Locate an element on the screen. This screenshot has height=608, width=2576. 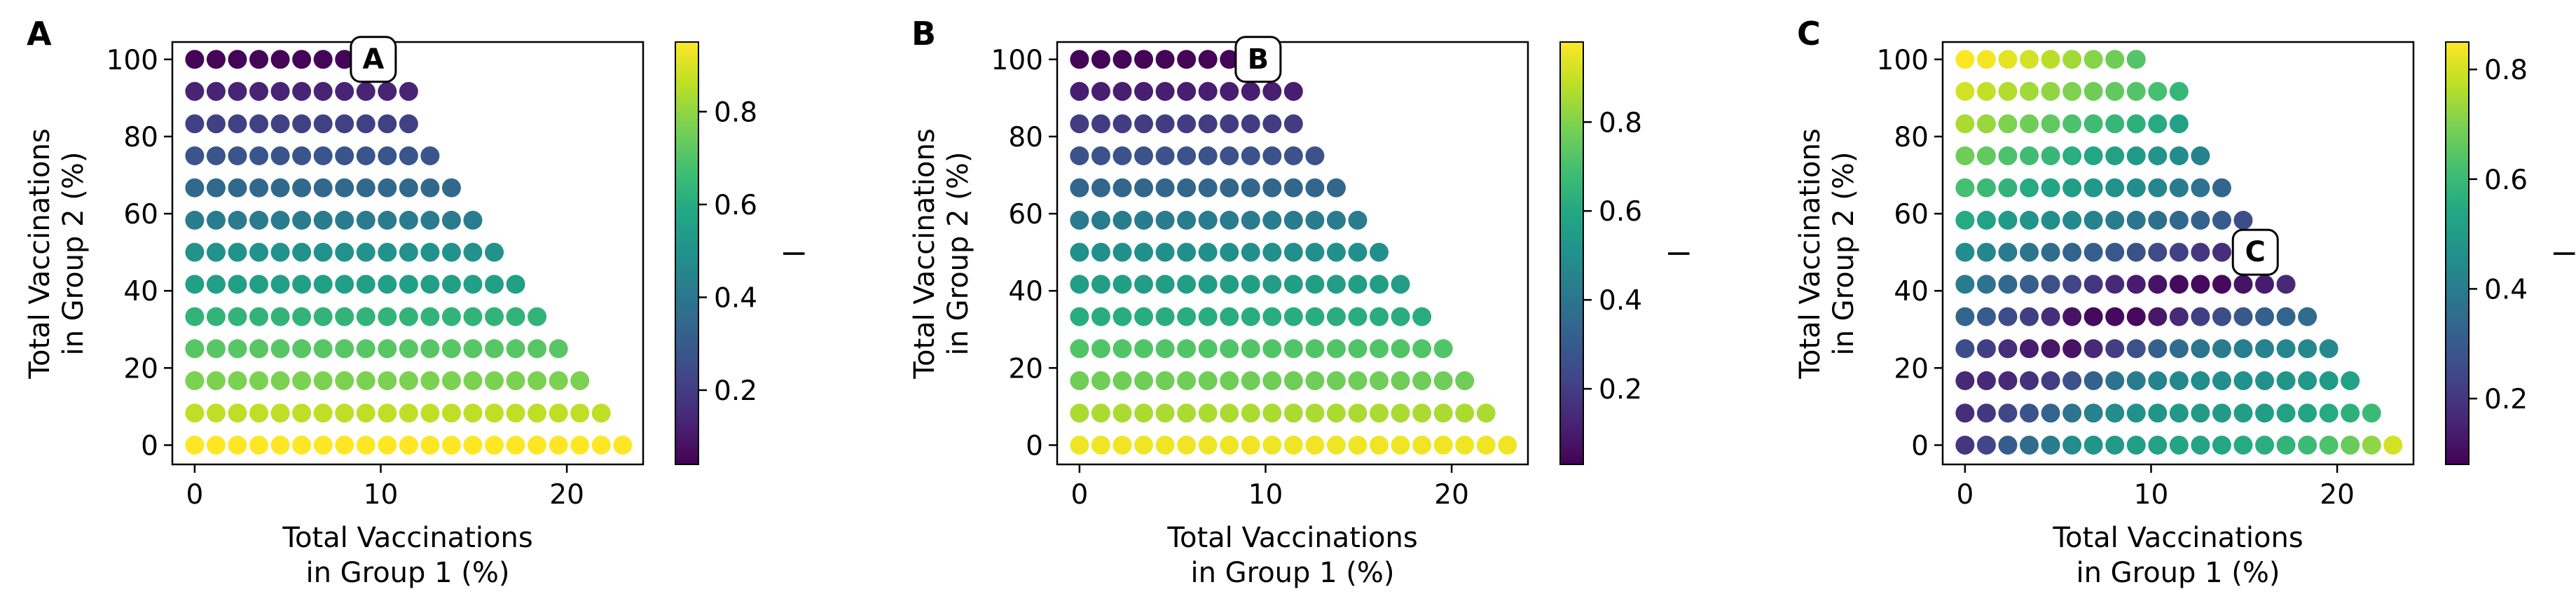
x-axis-label-line-2: in Group 1 (%) is located at coordinates (2178, 573).